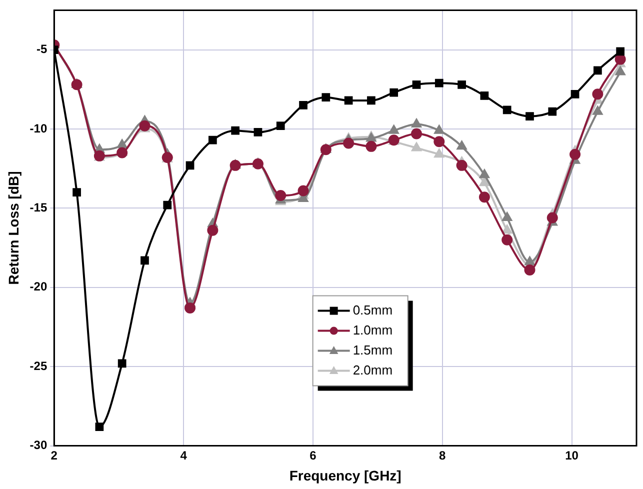 The width and height of the screenshot is (643, 489). Describe the element at coordinates (39, 365) in the screenshot. I see `y-tick-label: -25` at that location.